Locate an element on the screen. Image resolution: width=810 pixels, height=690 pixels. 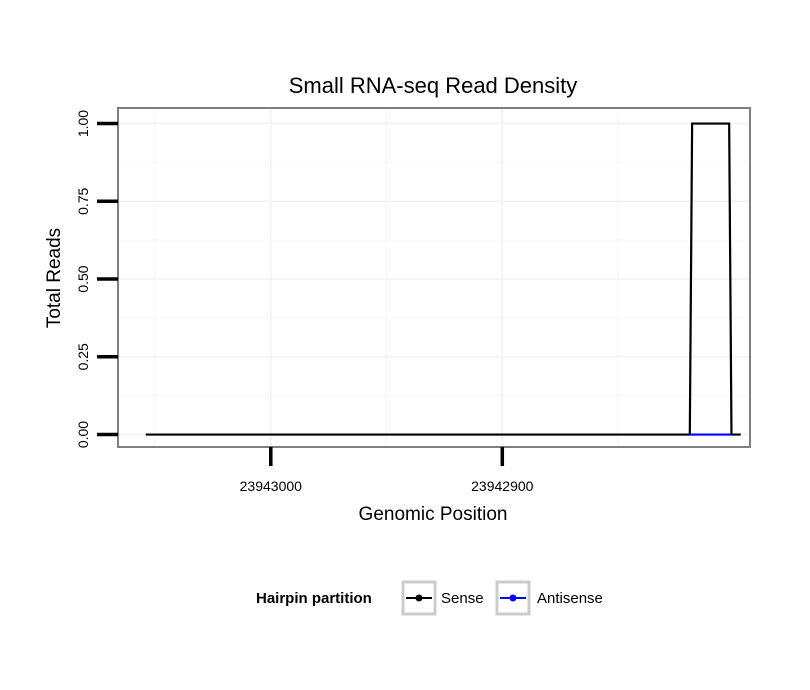
y-tick-label: 0.75 is located at coordinates (83, 200).